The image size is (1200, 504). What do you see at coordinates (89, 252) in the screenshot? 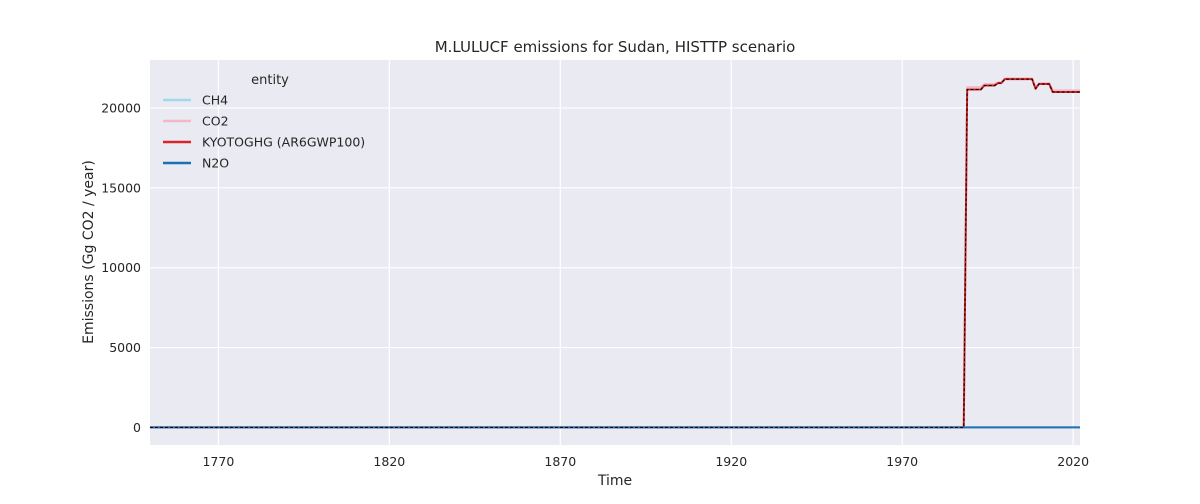
I see `y-axis-label: Emissions (Gg CO2 / year)` at bounding box center [89, 252].